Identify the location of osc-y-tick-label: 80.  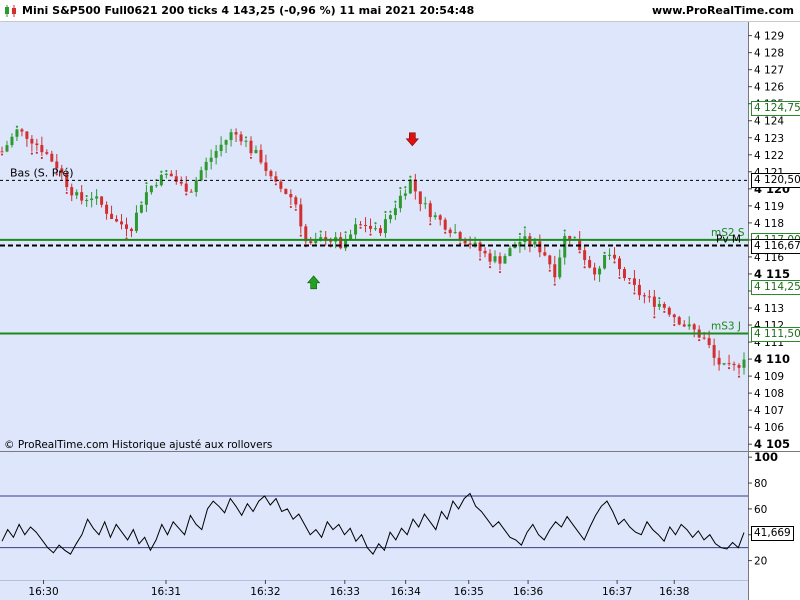
(760, 484).